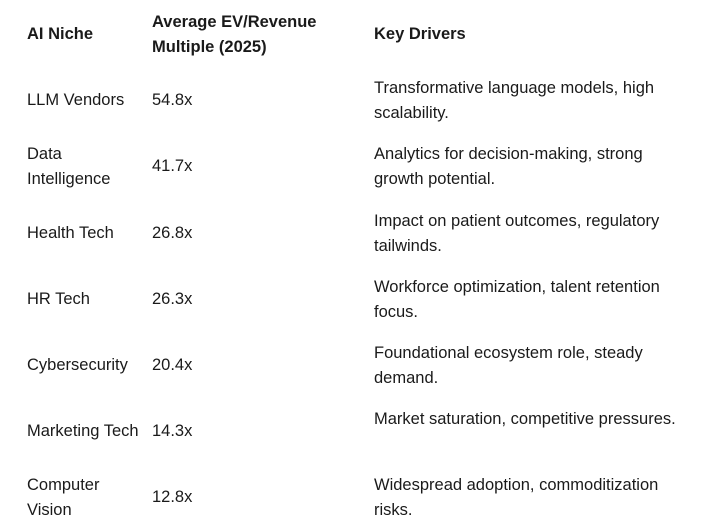  Describe the element at coordinates (77, 365) in the screenshot. I see `cell-niche: Cybersecurity` at that location.